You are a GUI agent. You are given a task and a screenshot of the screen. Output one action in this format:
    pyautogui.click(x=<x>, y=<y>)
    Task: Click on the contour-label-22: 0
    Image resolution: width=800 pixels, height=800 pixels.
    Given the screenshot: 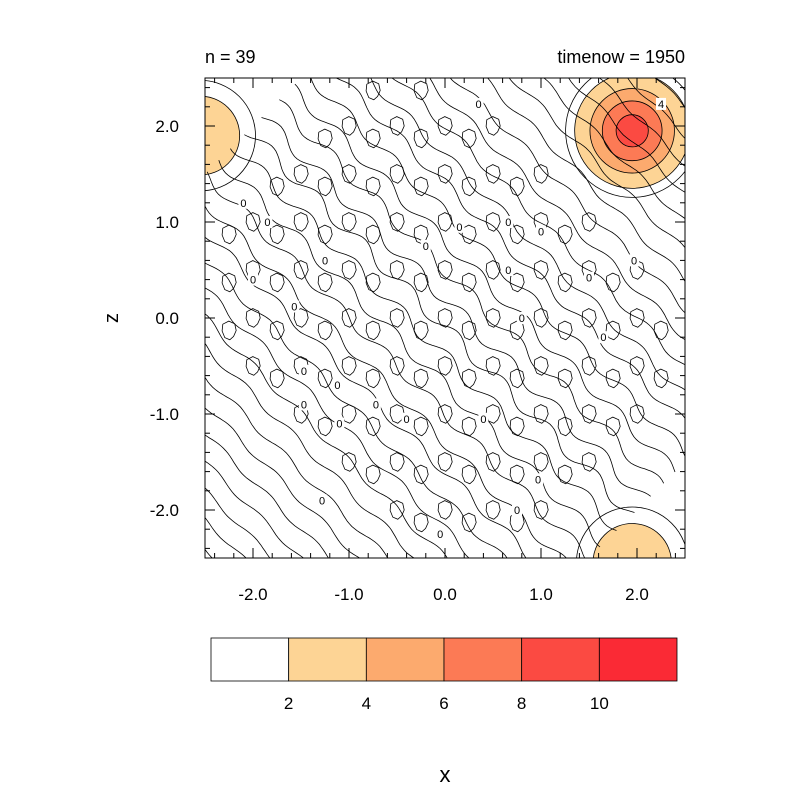 What is the action you would take?
    pyautogui.click(x=483, y=419)
    